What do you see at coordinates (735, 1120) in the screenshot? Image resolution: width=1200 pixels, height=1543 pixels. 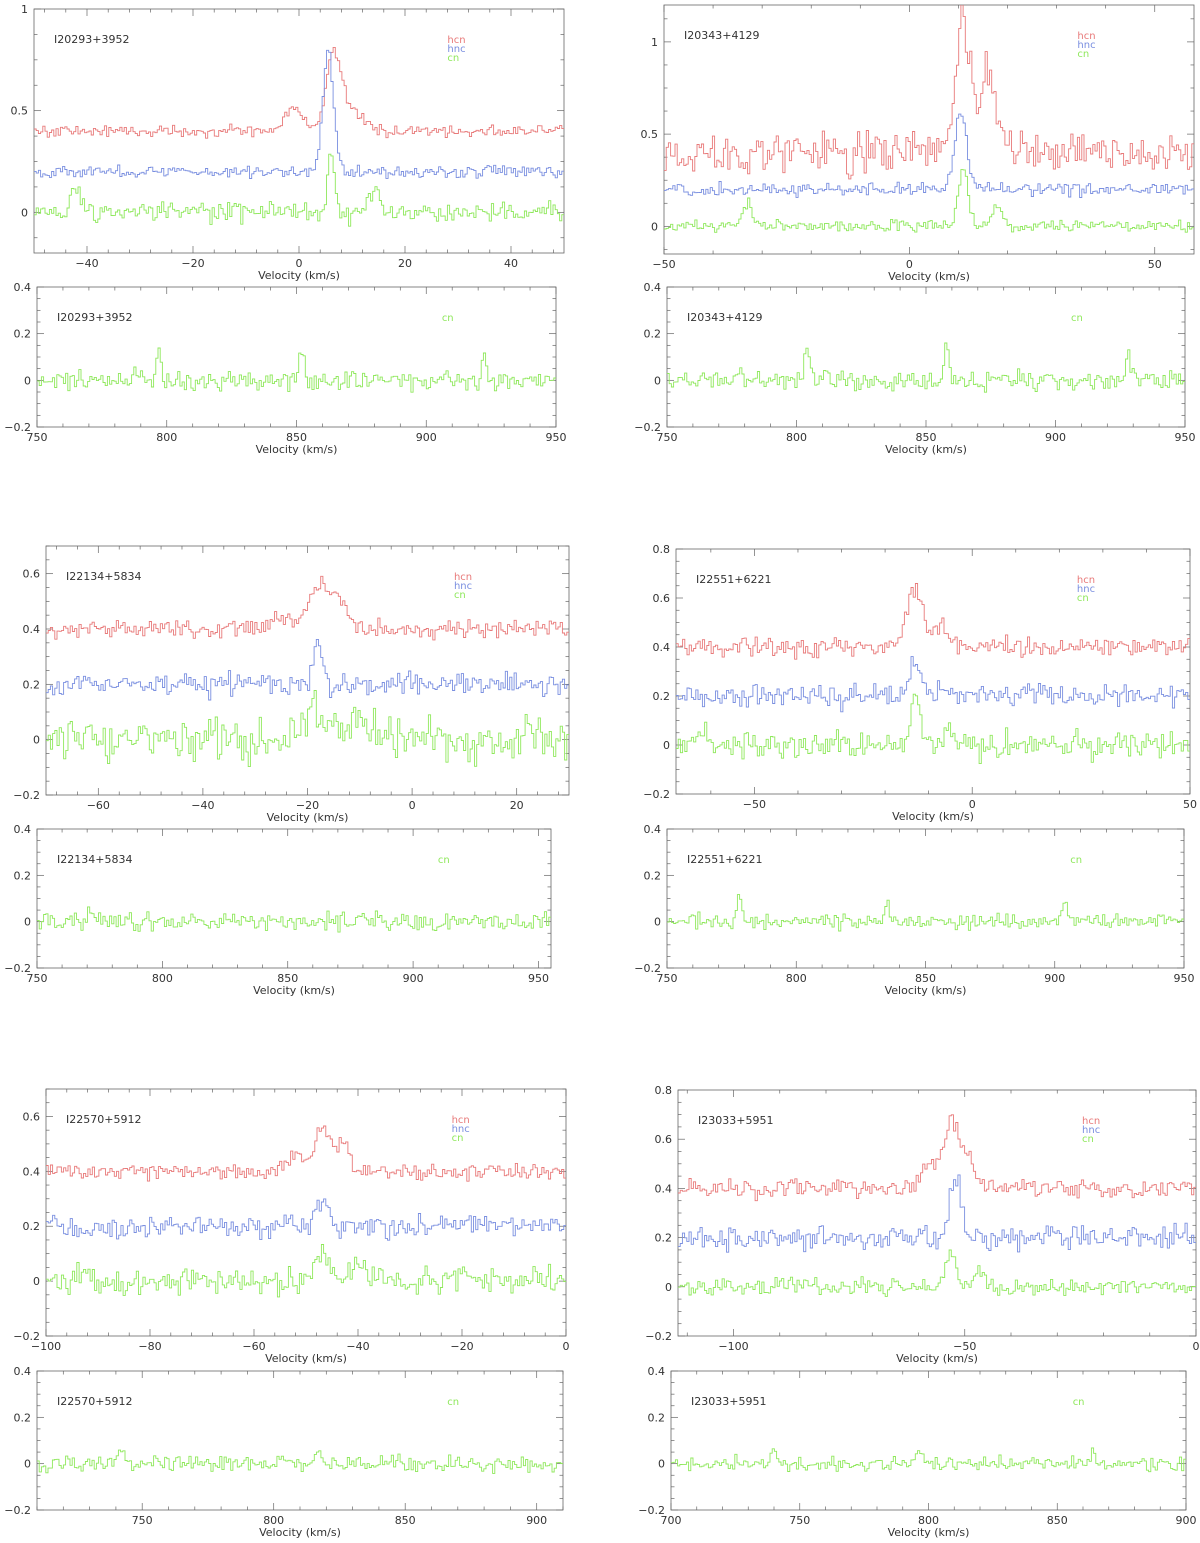 I see `source-name: I23033+5951` at bounding box center [735, 1120].